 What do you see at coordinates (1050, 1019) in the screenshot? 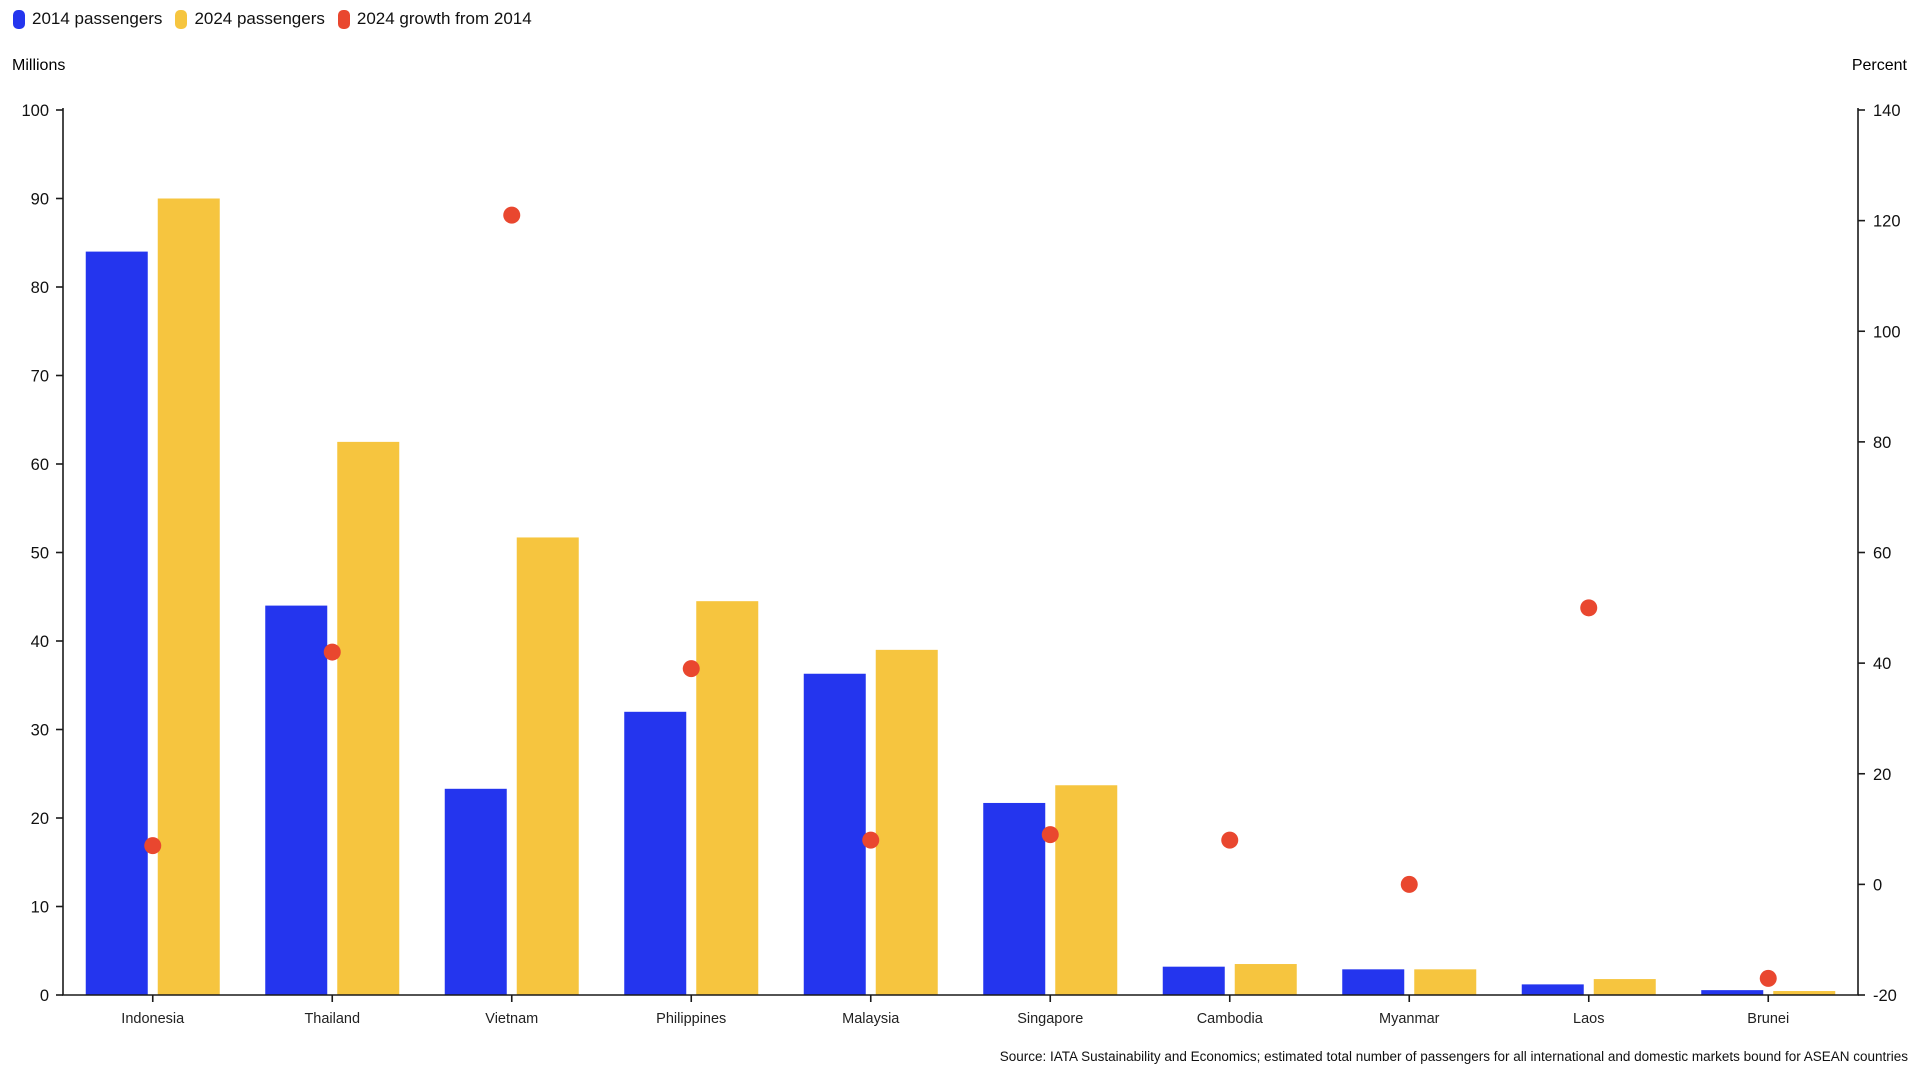
I see `category-label-singapore: Singapore` at bounding box center [1050, 1019].